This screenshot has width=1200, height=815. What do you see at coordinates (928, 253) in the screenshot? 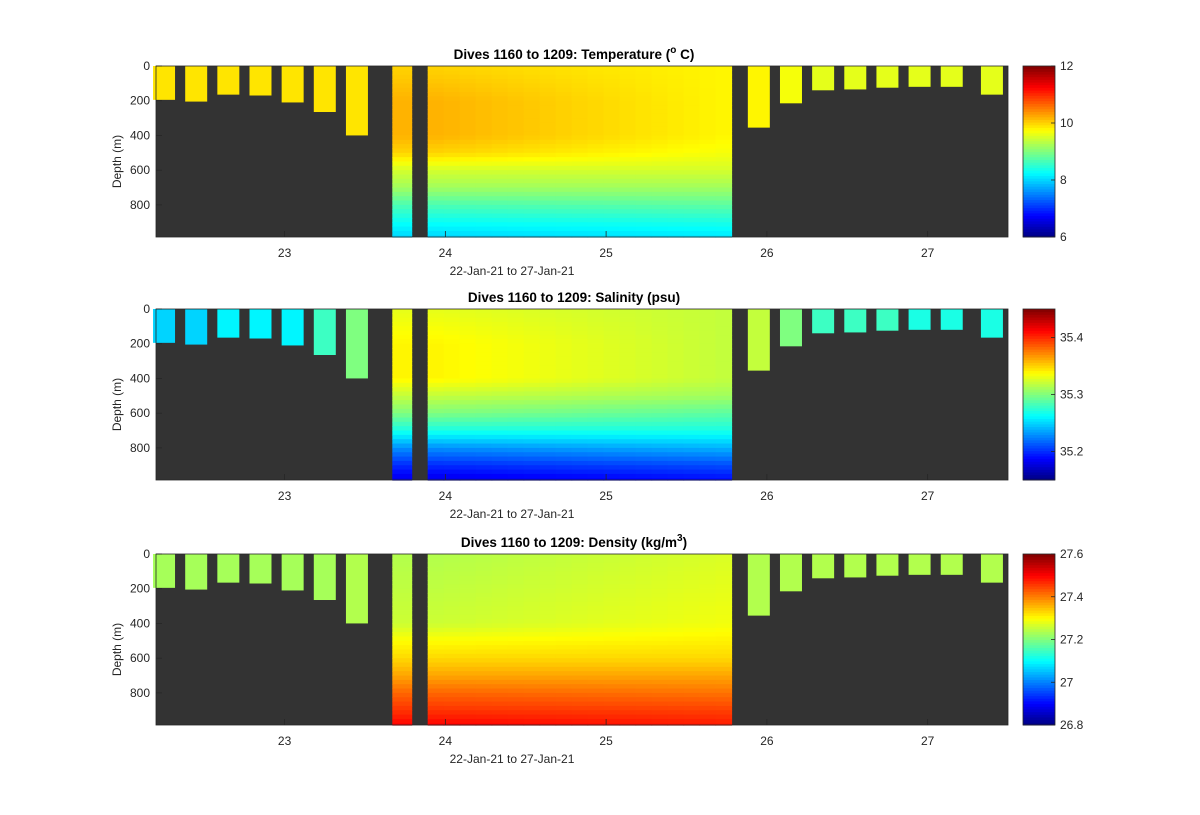
I see `x-tick-label: 27` at bounding box center [928, 253].